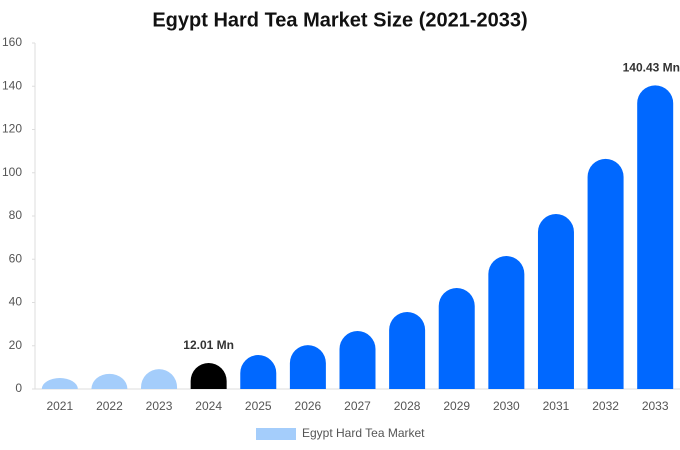  Describe the element at coordinates (208, 406) in the screenshot. I see `x-tick-label: 2024` at that location.